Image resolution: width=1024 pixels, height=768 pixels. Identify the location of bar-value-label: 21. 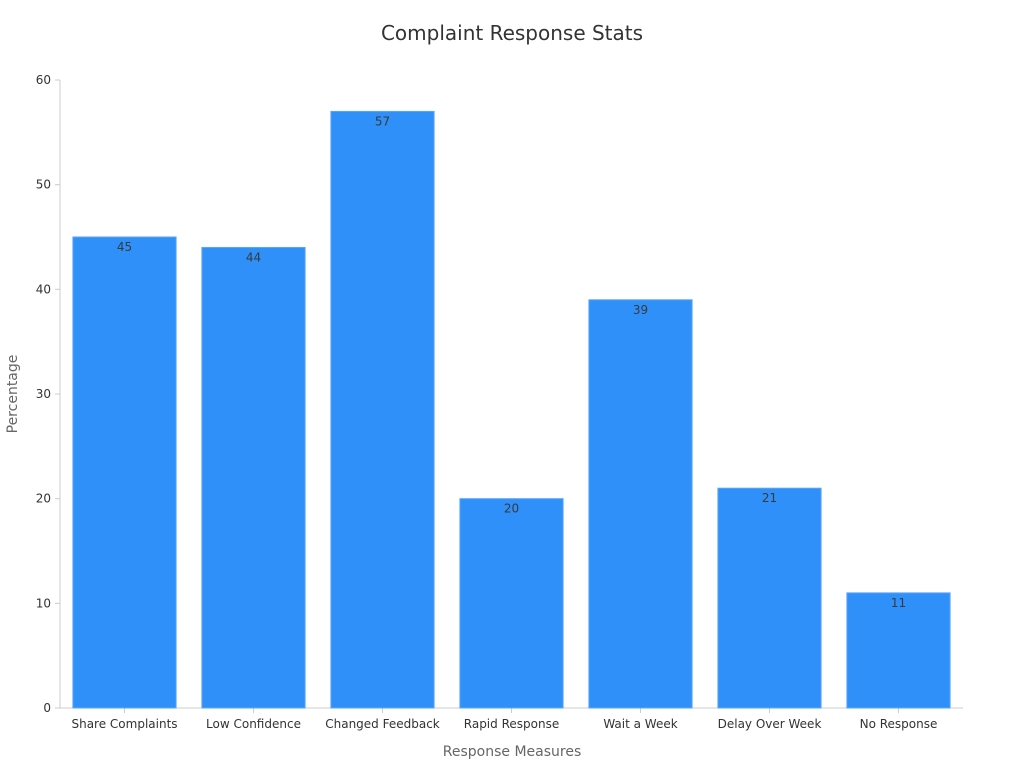
(769, 498).